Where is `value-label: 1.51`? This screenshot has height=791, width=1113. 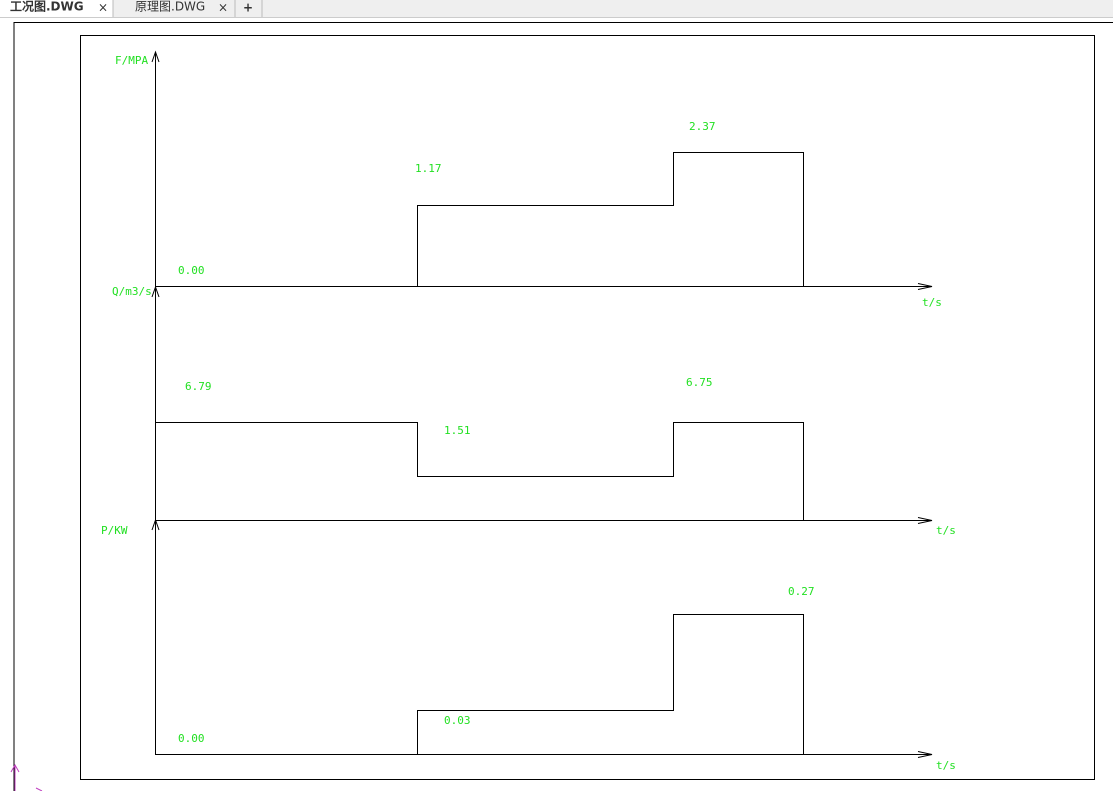 value-label: 1.51 is located at coordinates (457, 430).